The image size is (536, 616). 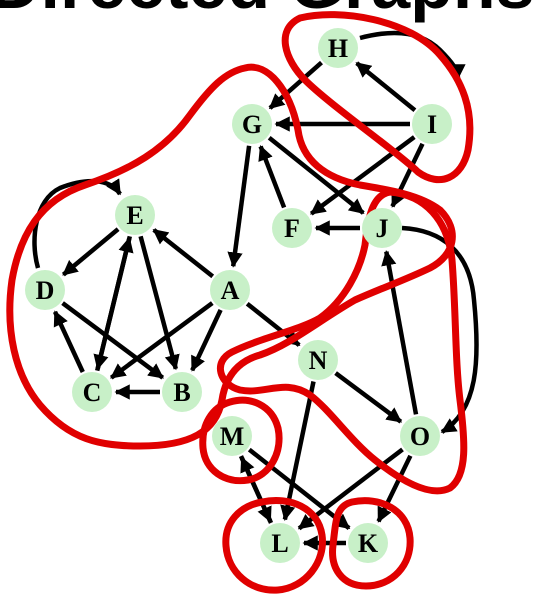 I want to click on edge-a-to-e, so click(x=183, y=253).